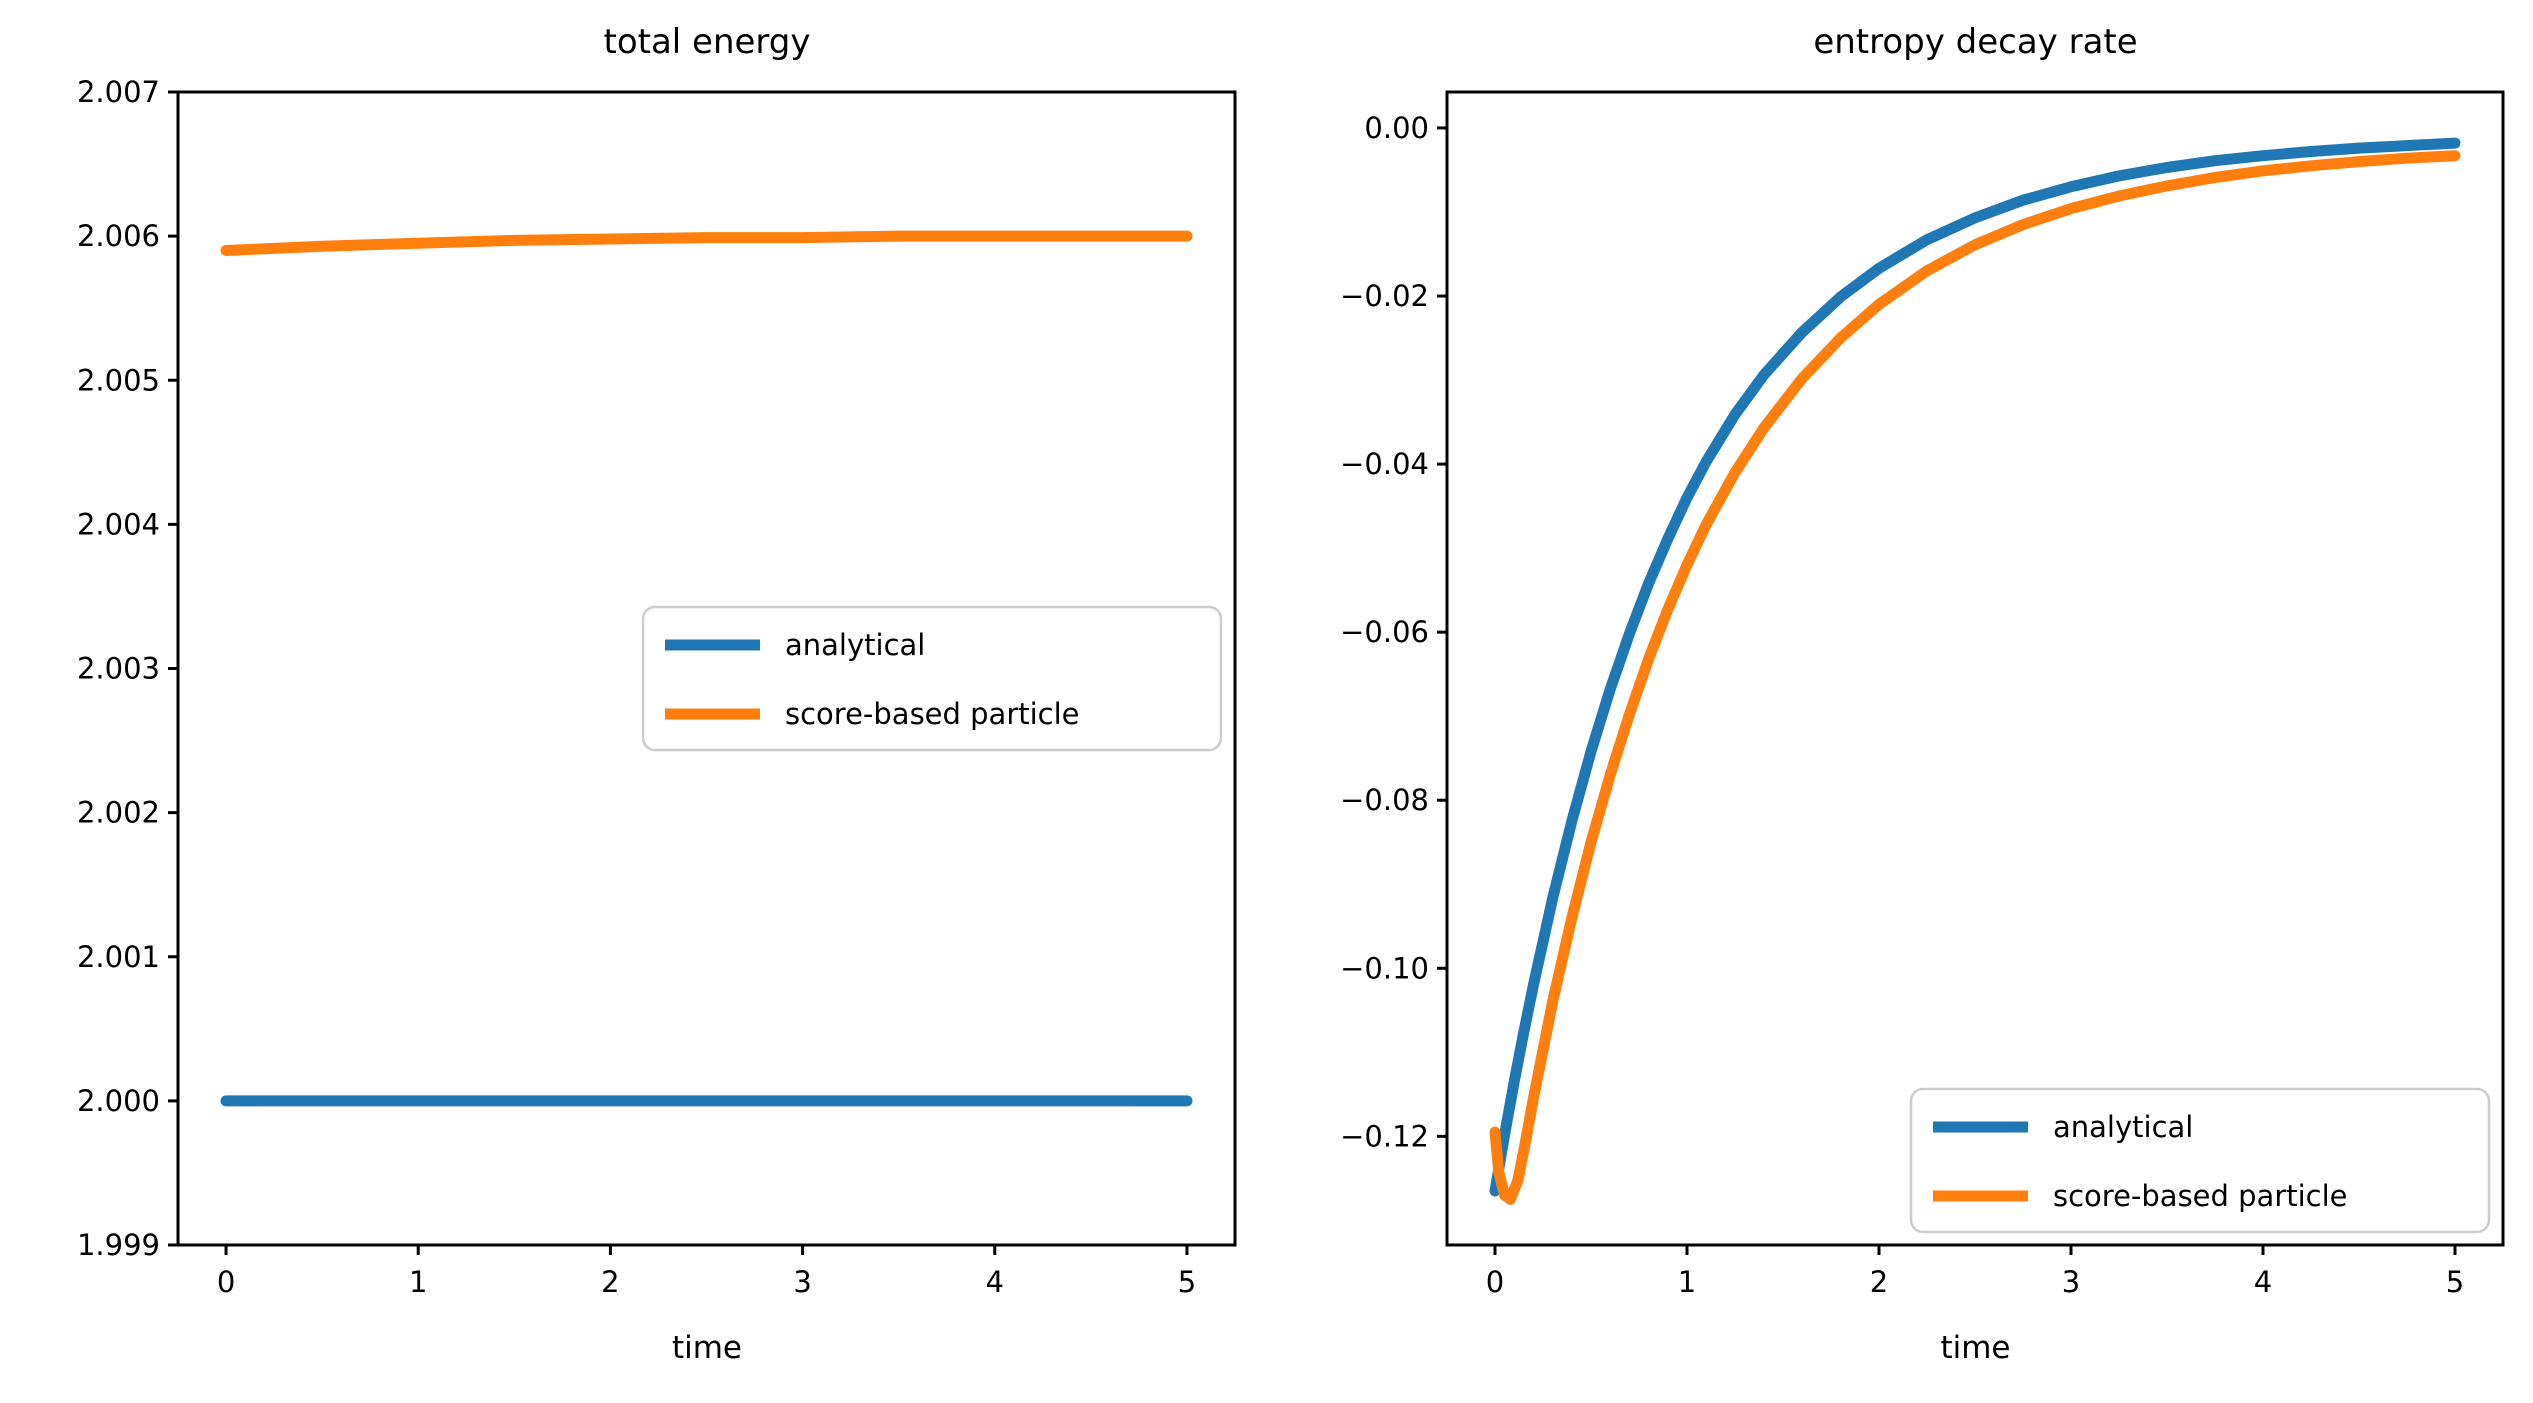 Image resolution: width=2533 pixels, height=1403 pixels. I want to click on y-tick-label: 2.003, so click(118, 669).